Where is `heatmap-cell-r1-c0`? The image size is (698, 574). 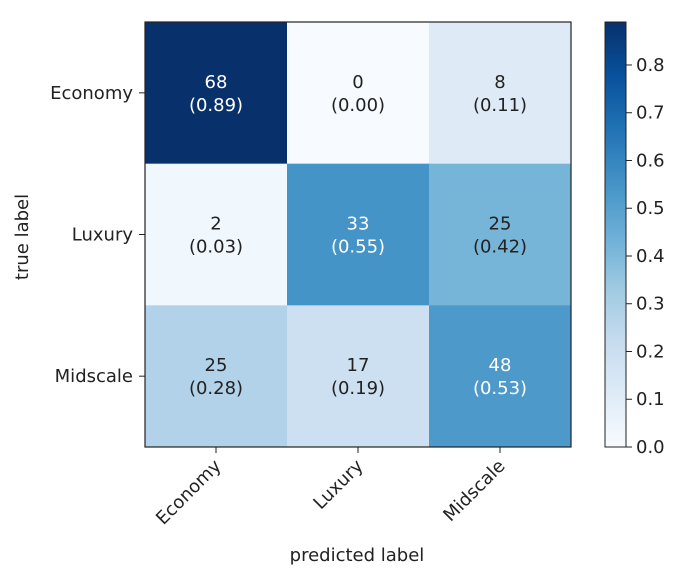 heatmap-cell-r1-c0 is located at coordinates (216, 234).